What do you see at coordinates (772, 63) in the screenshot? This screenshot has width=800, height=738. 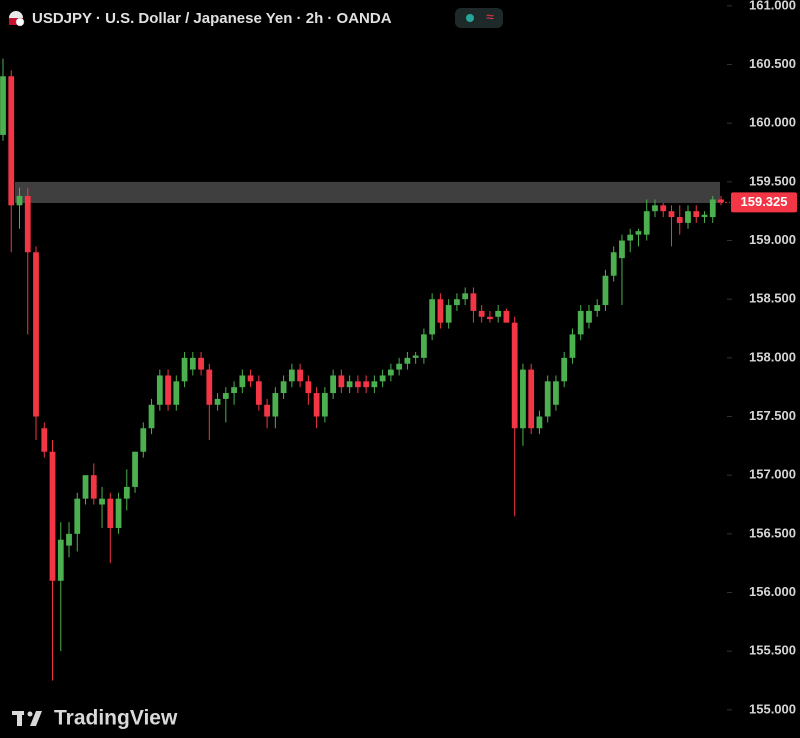 I see `y-tick-label: 160.500` at bounding box center [772, 63].